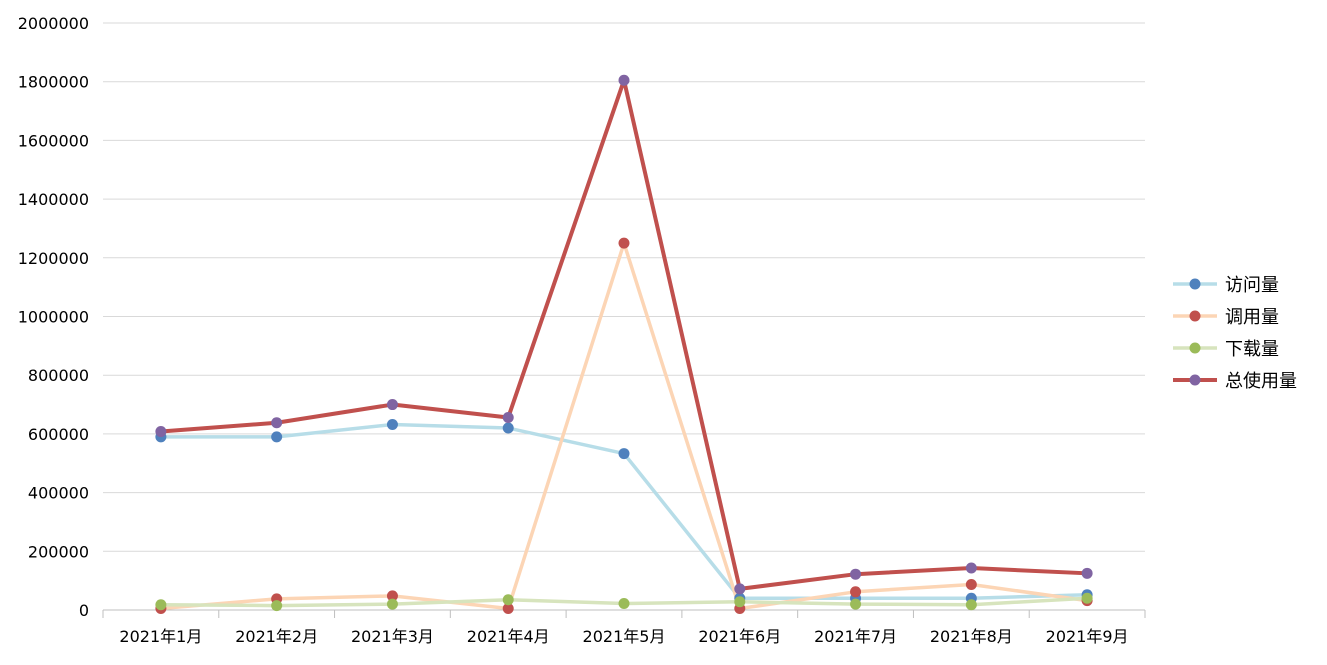 This screenshot has width=1327, height=665. I want to click on y-tick-label: 200000, so click(58, 551).